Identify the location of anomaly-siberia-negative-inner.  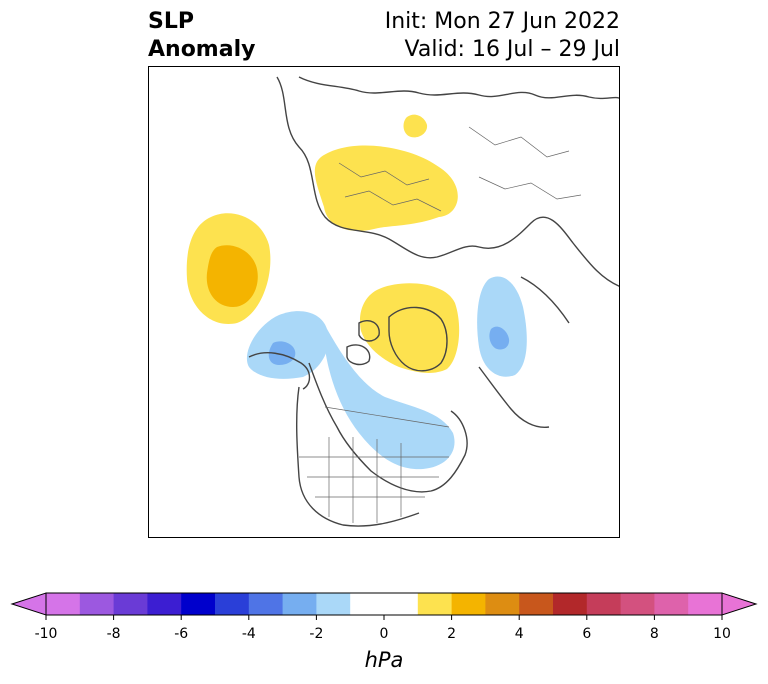
(499, 338).